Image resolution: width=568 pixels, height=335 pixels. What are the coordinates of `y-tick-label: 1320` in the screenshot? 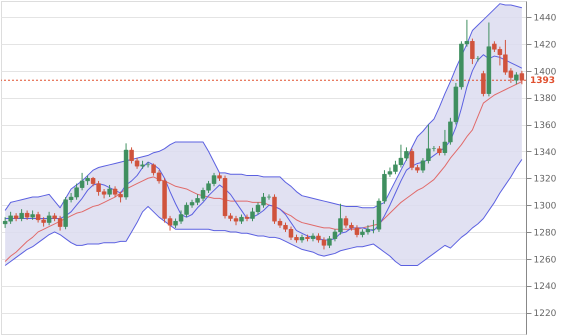 It's located at (545, 179).